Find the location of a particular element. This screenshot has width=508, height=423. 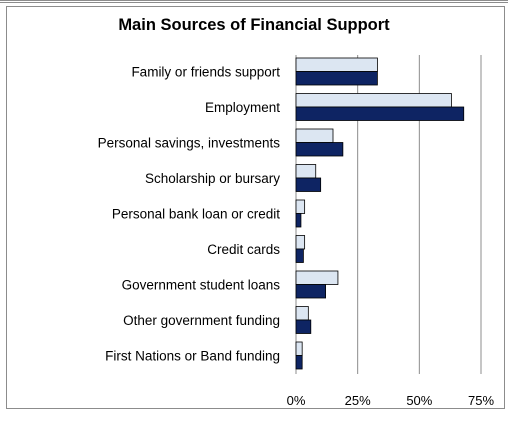

category-label: Other government funding is located at coordinates (201, 320).